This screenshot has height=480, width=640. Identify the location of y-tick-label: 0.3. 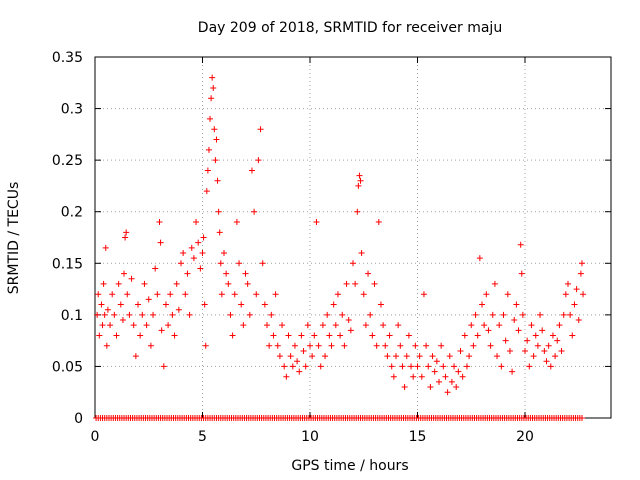
(72, 110).